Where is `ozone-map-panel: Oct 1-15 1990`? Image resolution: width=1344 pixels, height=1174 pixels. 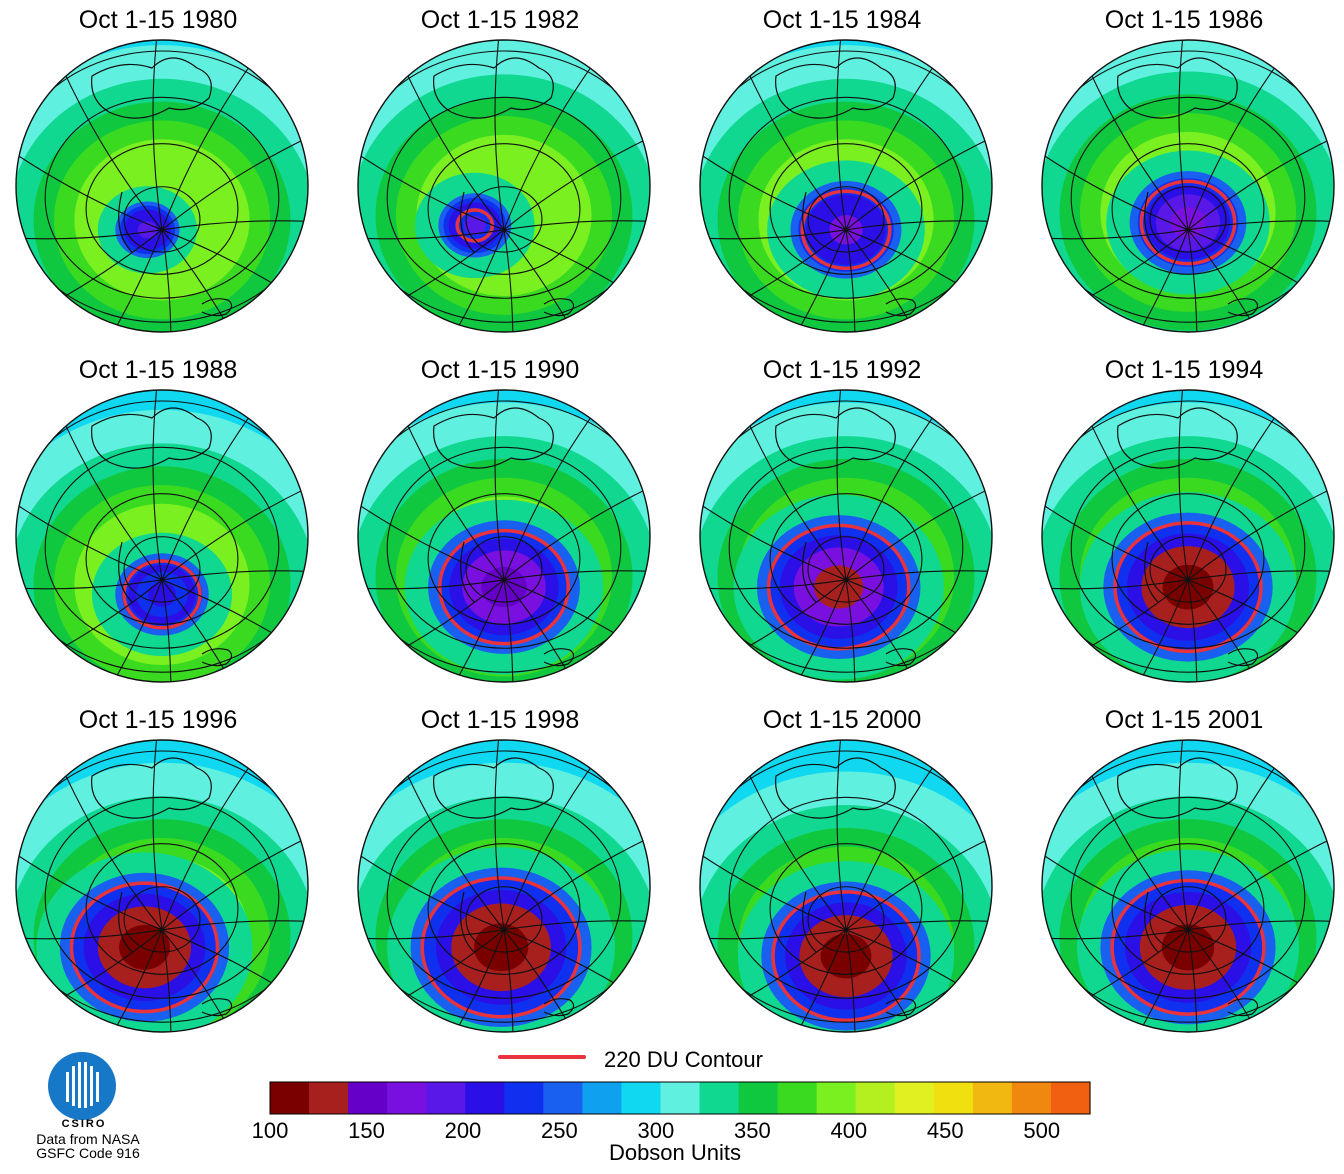
ozone-map-panel: Oct 1-15 1990 is located at coordinates (500, 525).